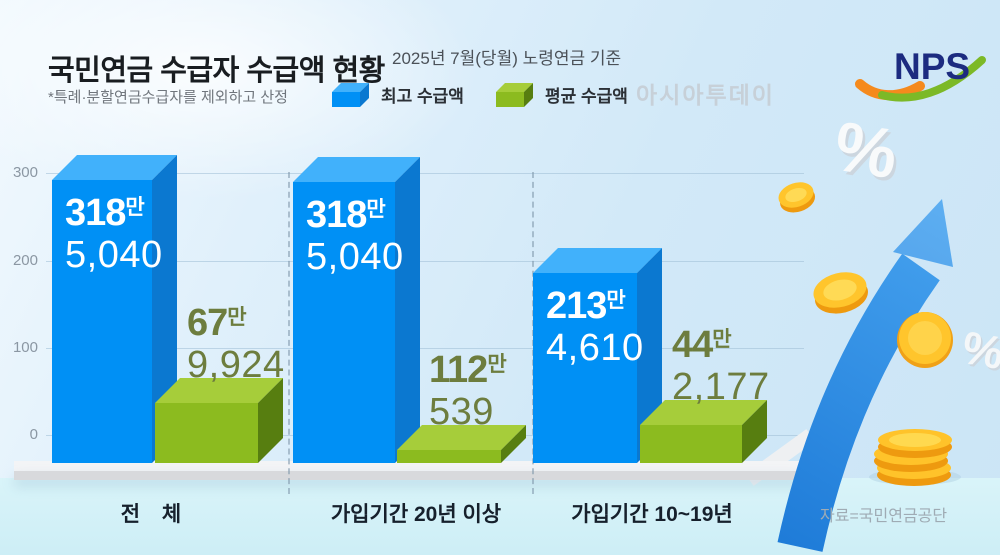 Image resolution: width=1000 pixels, height=555 pixels. I want to click on y-axis-tick: 0, so click(33, 434).